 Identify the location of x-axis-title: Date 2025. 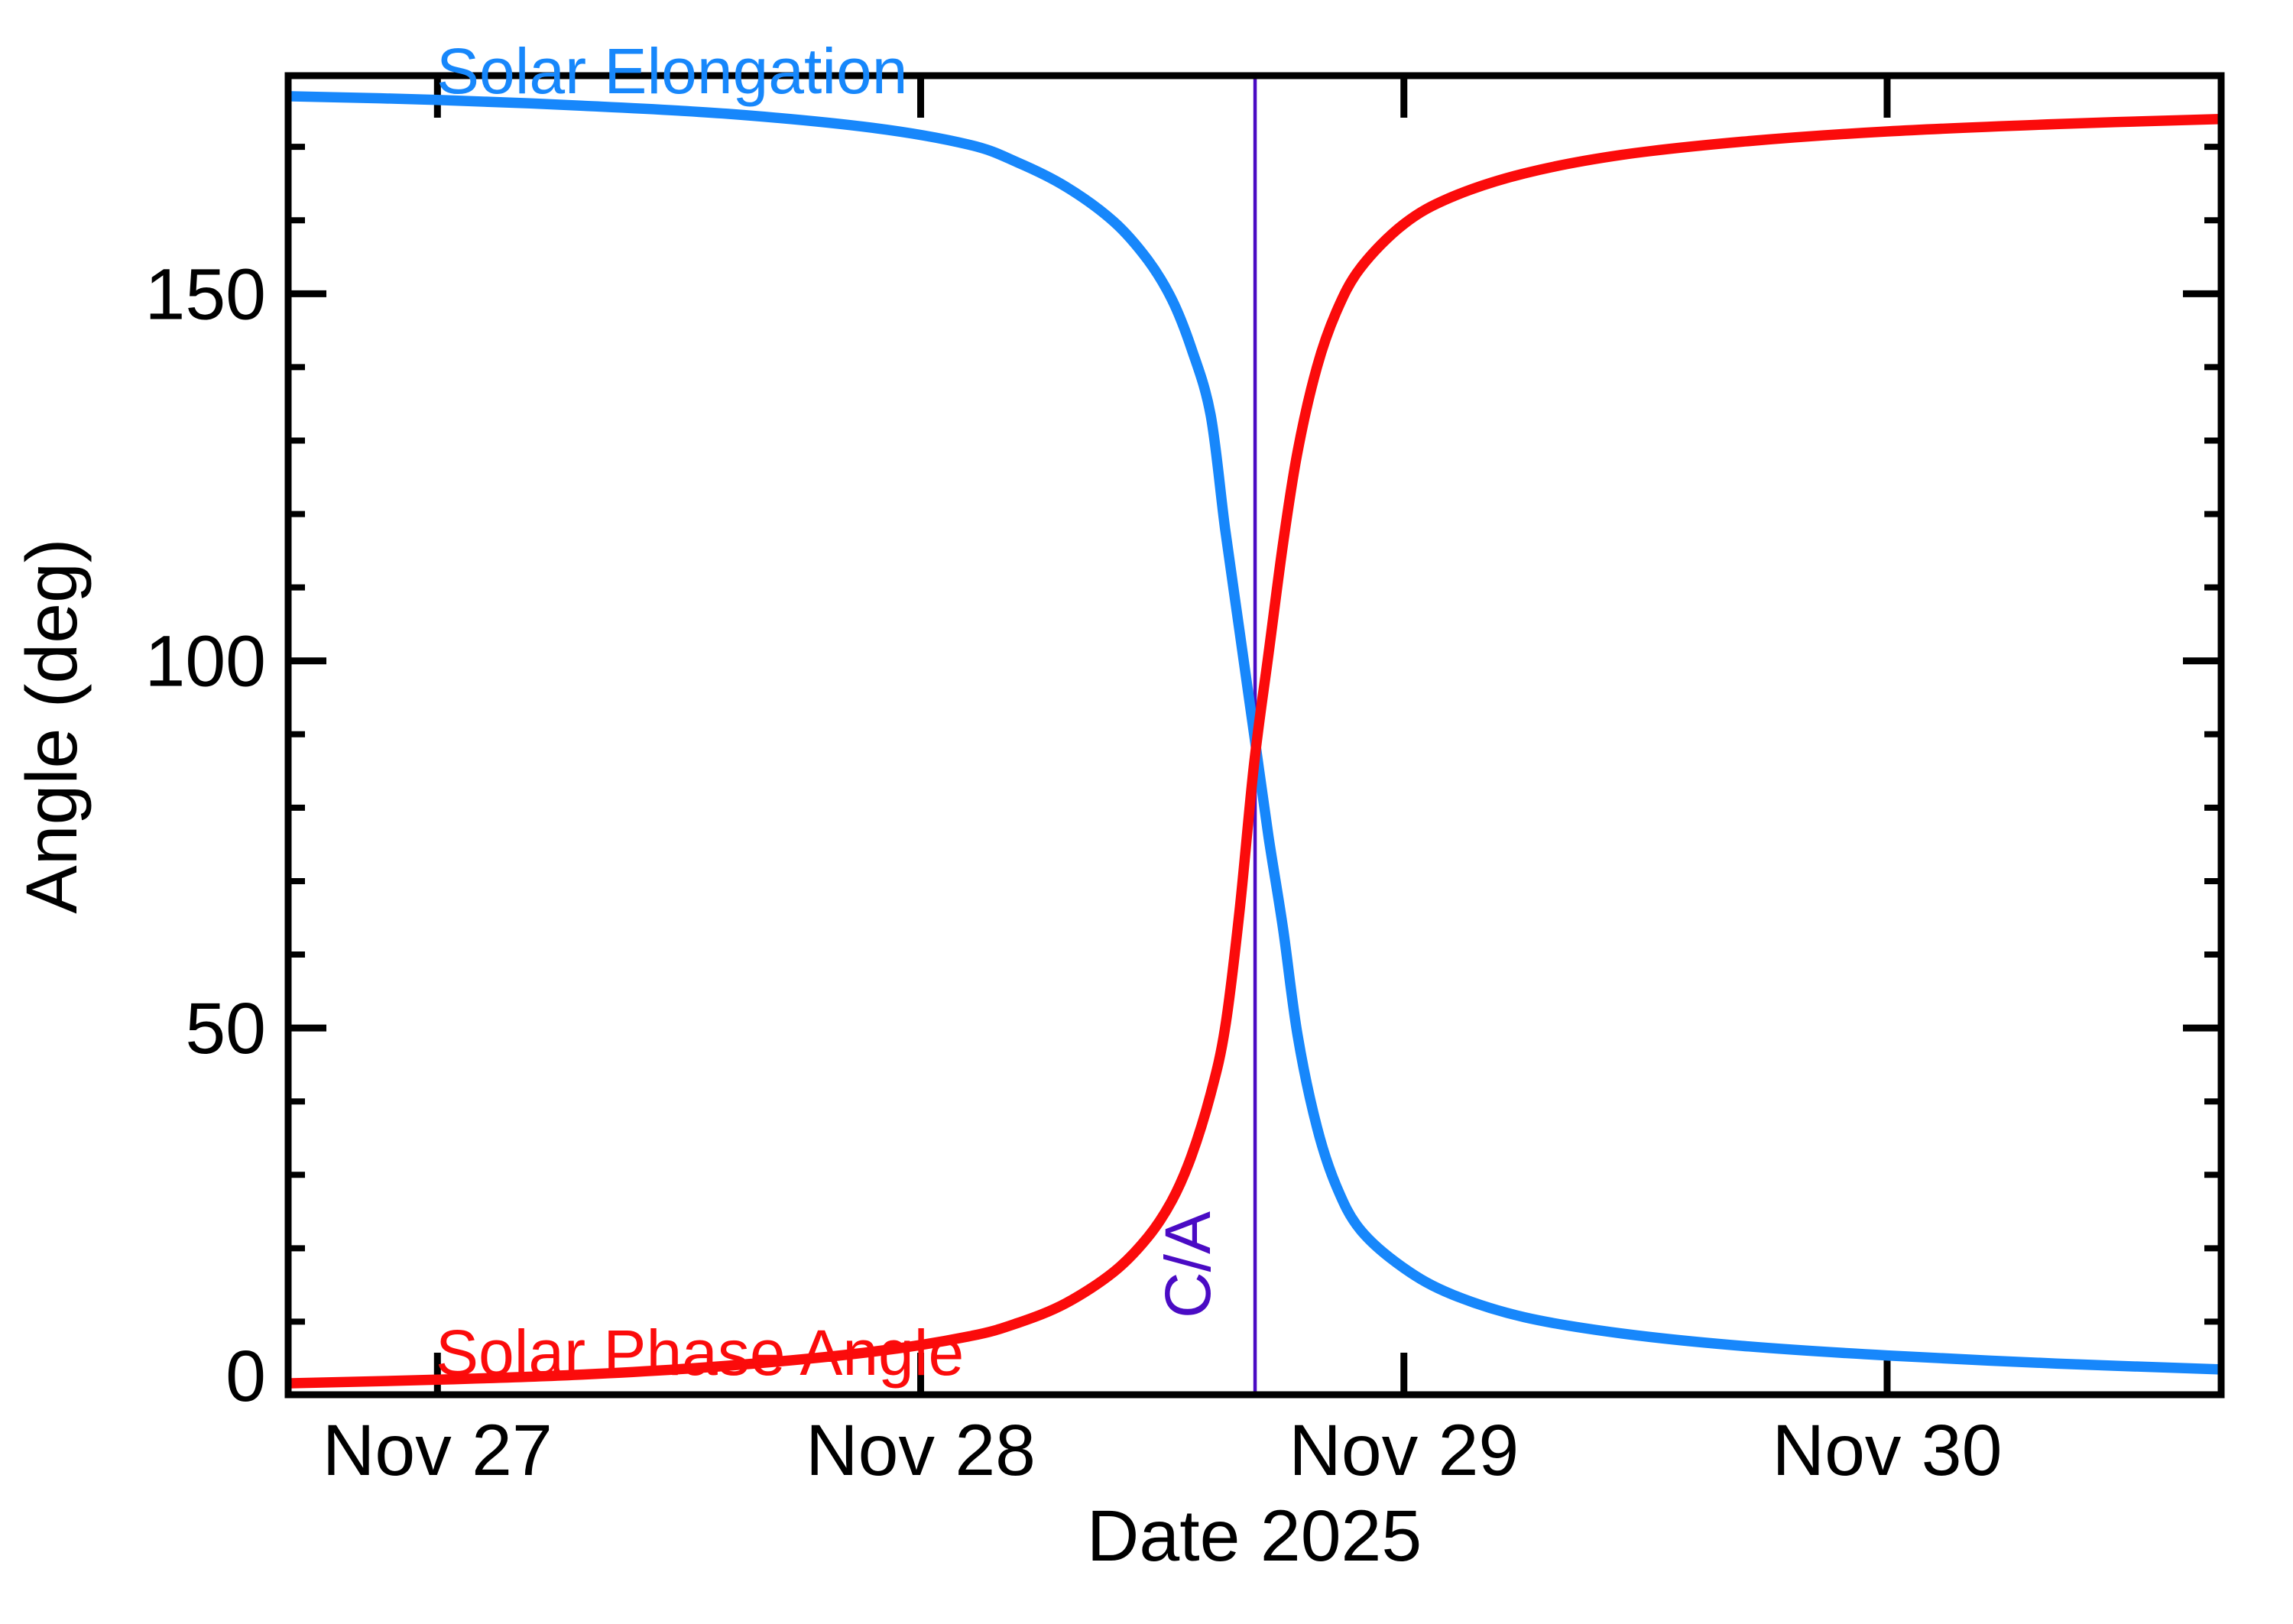
(1254, 1536).